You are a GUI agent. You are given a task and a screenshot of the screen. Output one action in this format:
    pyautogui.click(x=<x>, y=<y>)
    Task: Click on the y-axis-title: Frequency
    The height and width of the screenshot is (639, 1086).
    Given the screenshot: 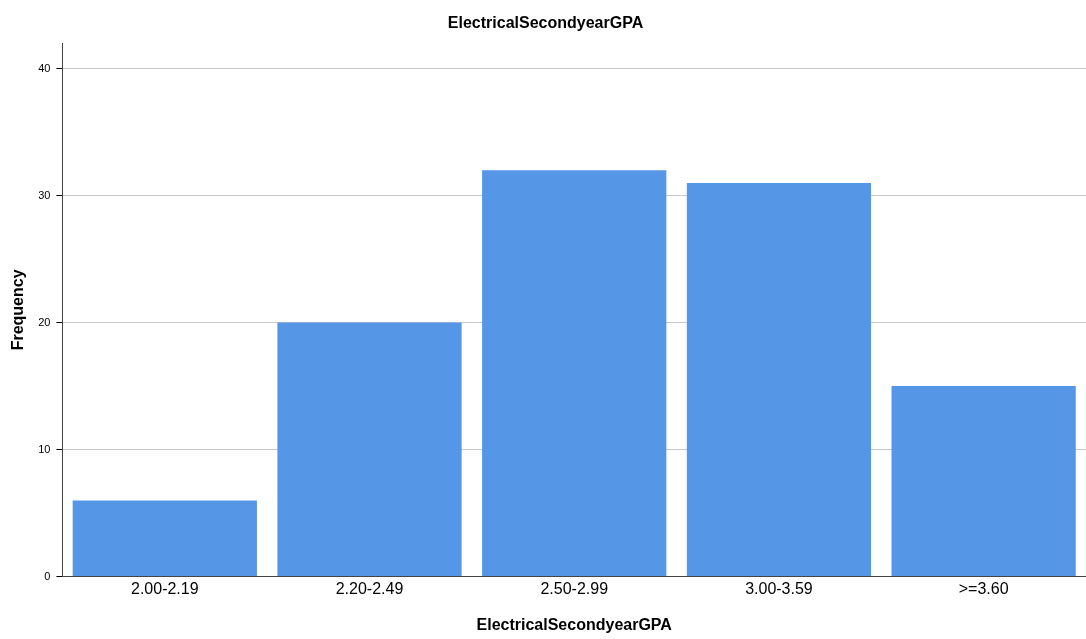 What is the action you would take?
    pyautogui.click(x=18, y=310)
    